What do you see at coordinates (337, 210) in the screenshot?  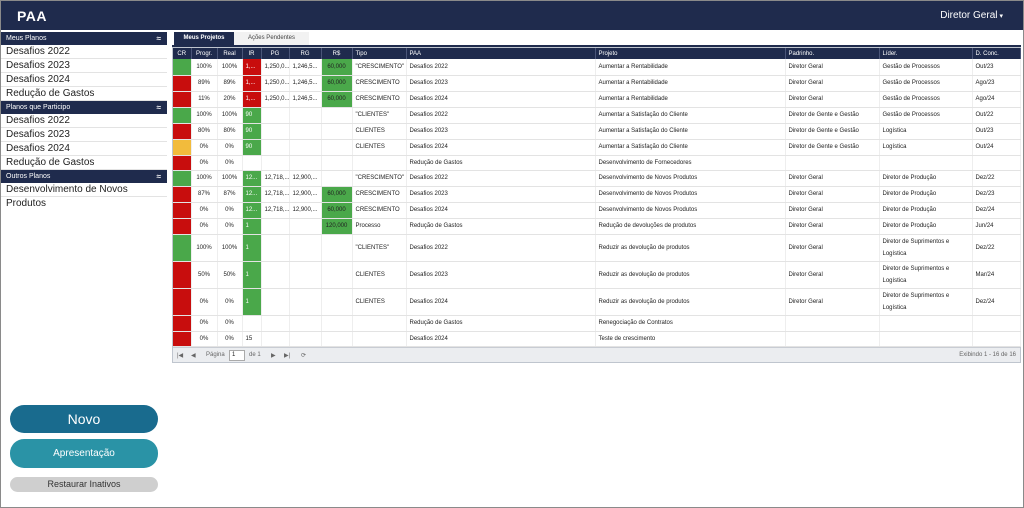 I see `cell-rs: 60,000` at bounding box center [337, 210].